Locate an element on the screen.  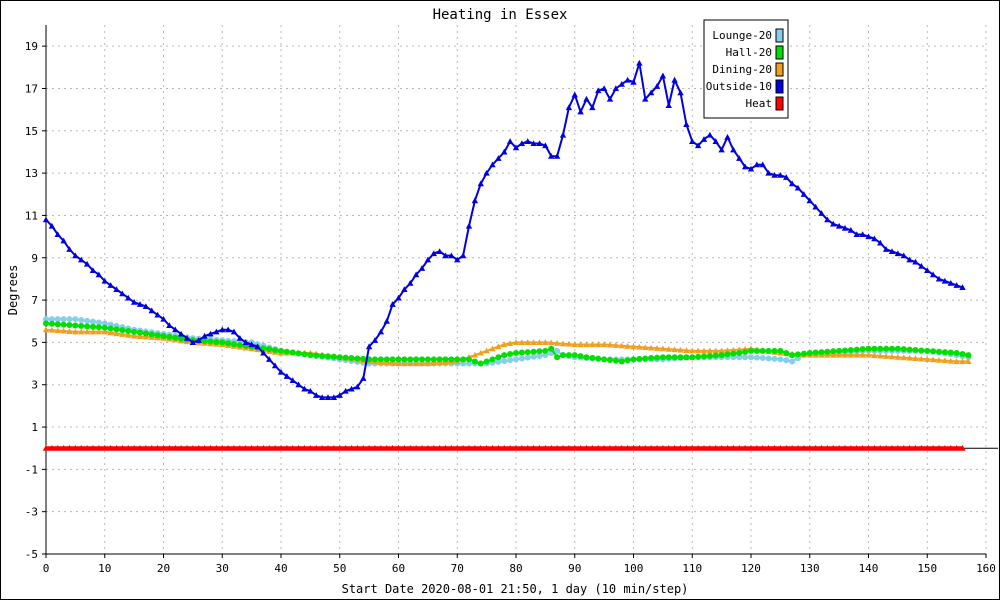
legend-swatch is located at coordinates (779, 86).